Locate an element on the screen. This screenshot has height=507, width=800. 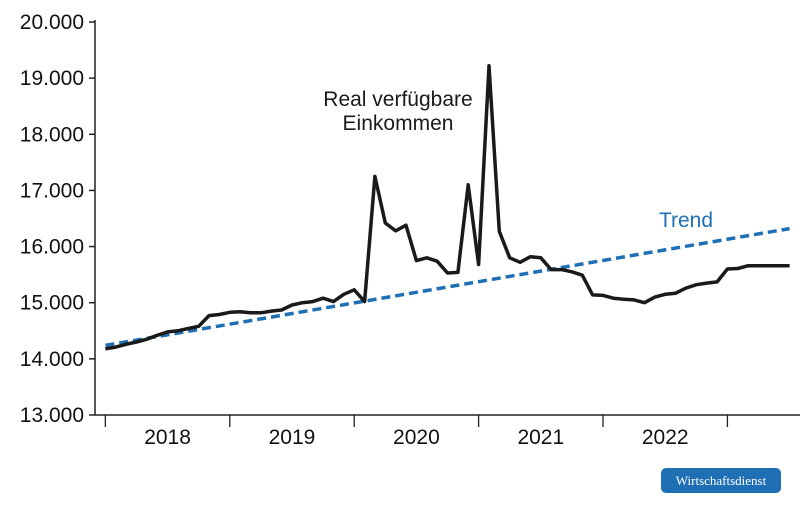
annotation-income: Real verfügbare Einkommen is located at coordinates (397, 111).